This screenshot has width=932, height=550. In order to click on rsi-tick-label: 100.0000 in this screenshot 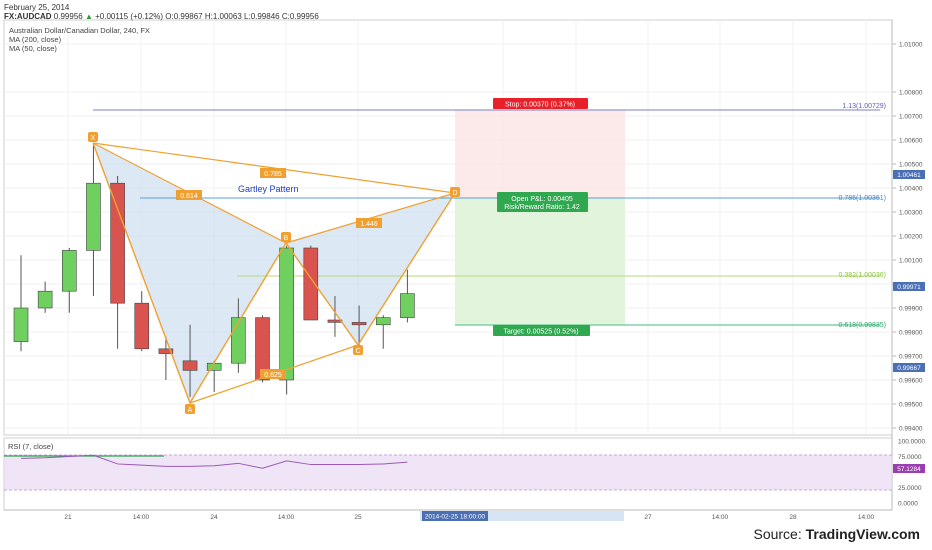, I will do `click(911, 442)`.